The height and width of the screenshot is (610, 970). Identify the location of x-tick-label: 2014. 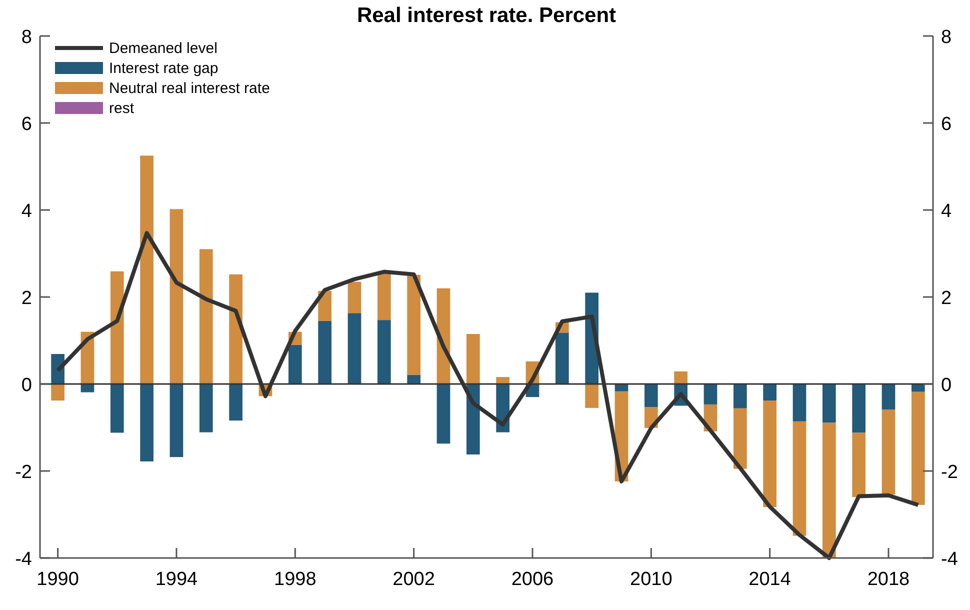
(770, 579).